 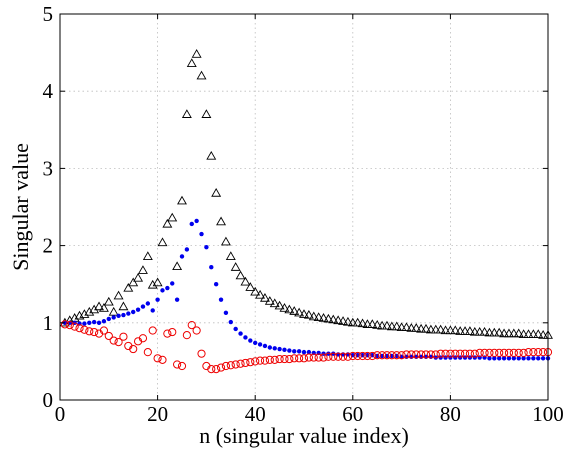 I want to click on y-tick-label: 4, so click(x=48, y=91).